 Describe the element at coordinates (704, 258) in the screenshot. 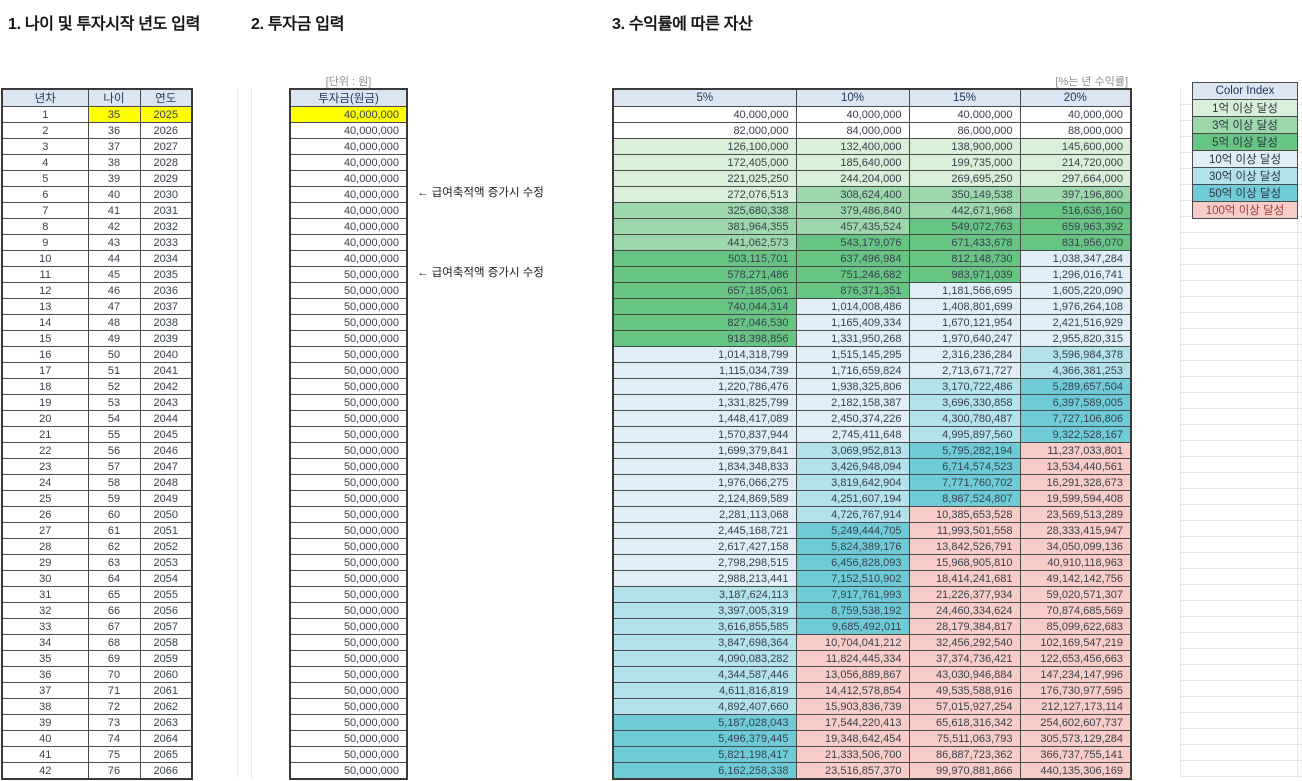

I see `asset-cell: 503,115,701` at that location.